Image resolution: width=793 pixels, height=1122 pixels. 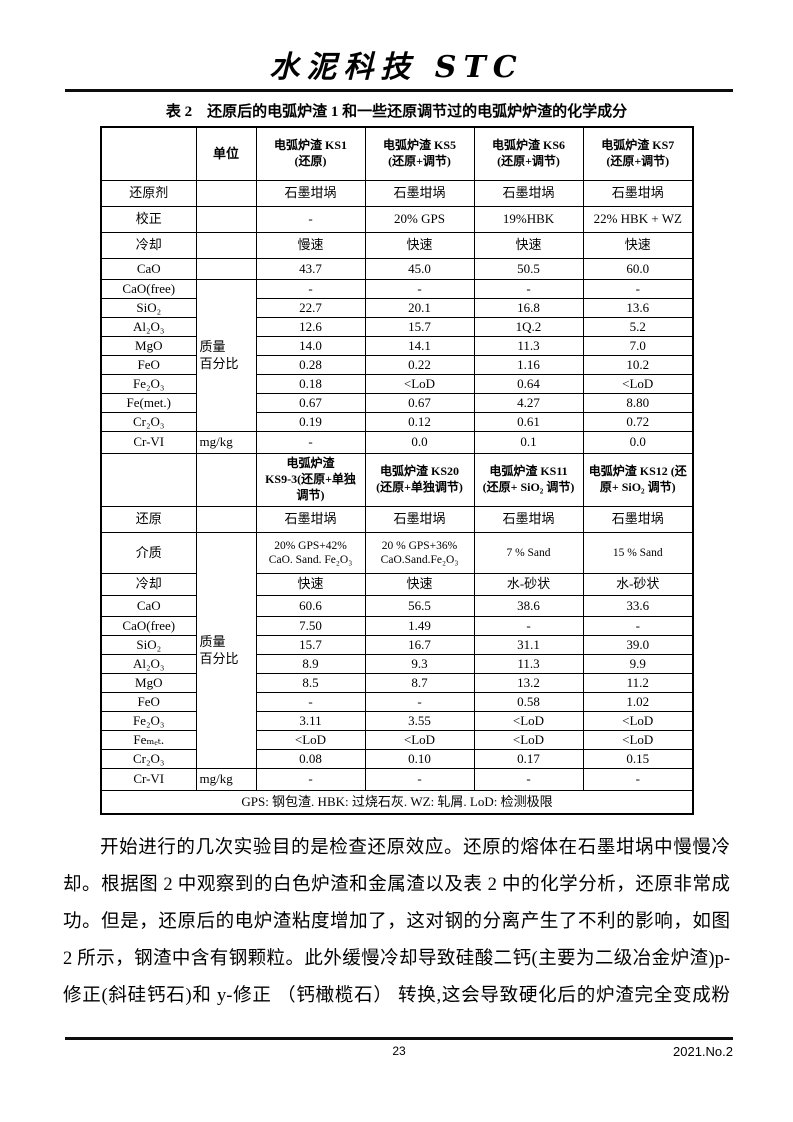 What do you see at coordinates (310, 269) in the screenshot?
I see `value-cell: 43.7` at bounding box center [310, 269].